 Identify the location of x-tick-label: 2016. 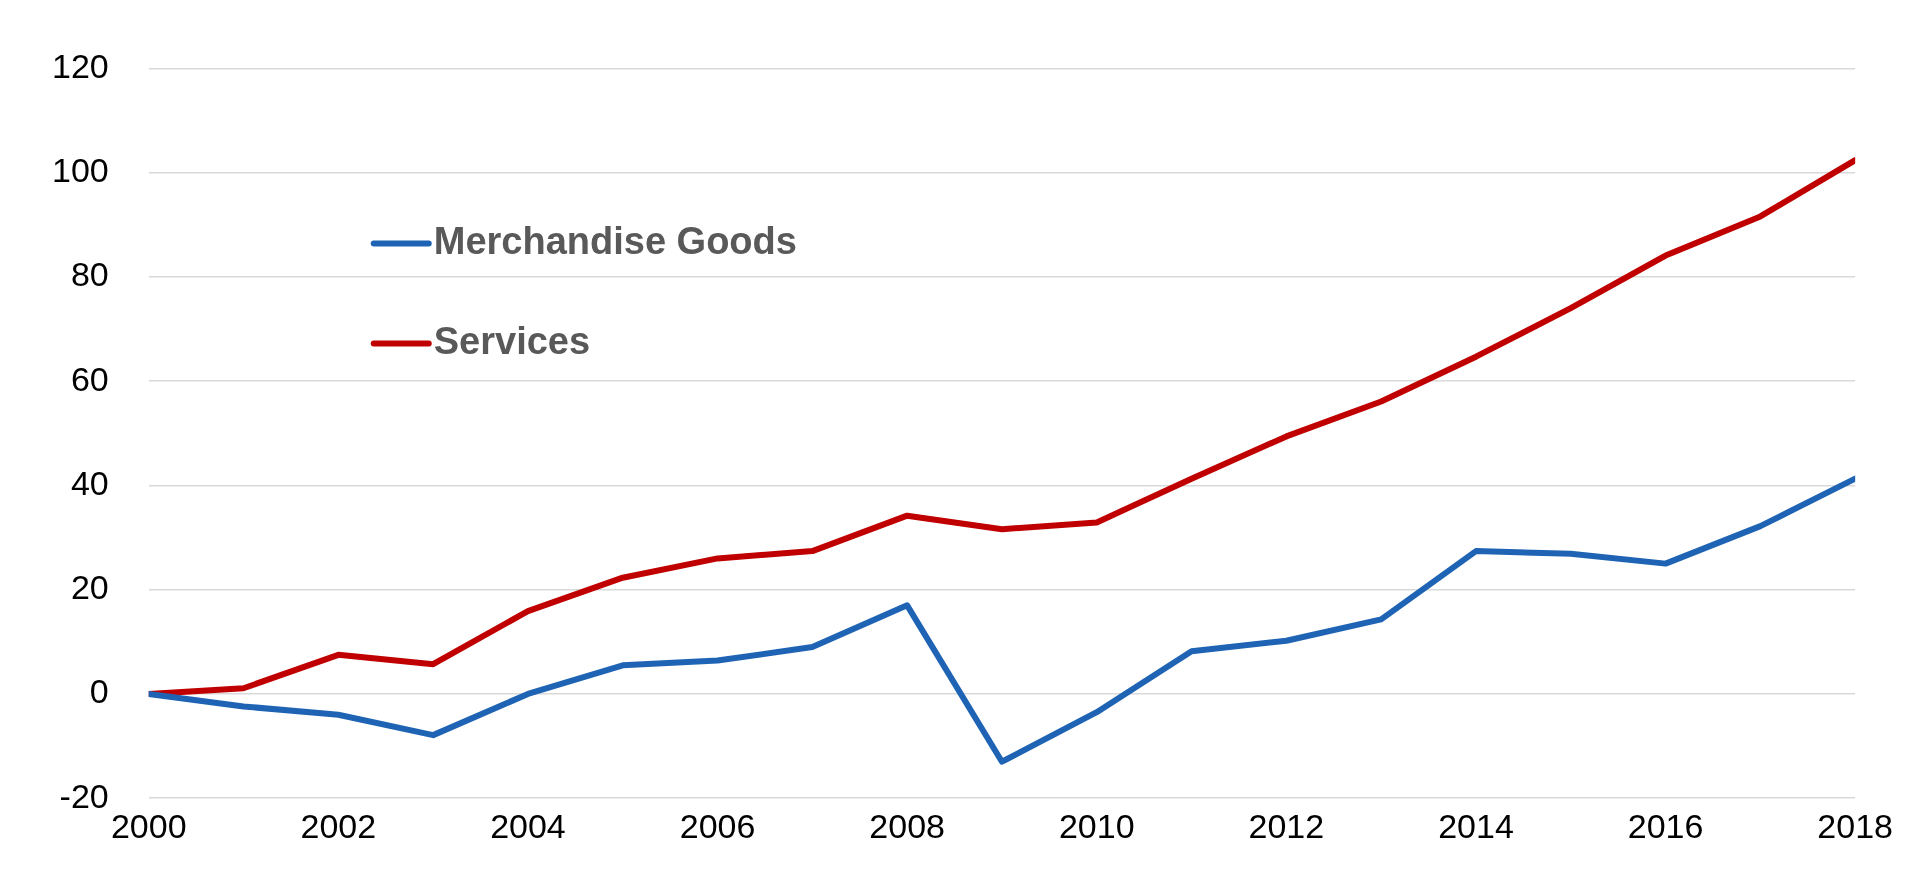
(1665, 825).